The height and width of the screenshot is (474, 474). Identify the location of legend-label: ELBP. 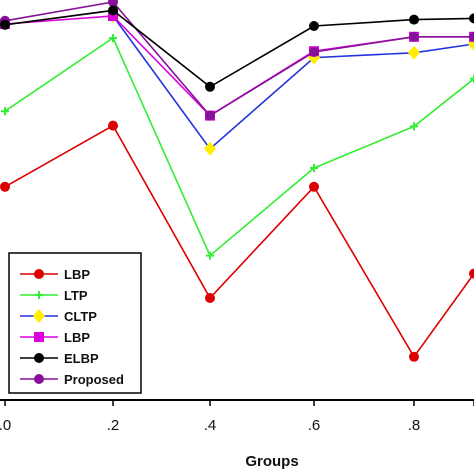
(81, 358).